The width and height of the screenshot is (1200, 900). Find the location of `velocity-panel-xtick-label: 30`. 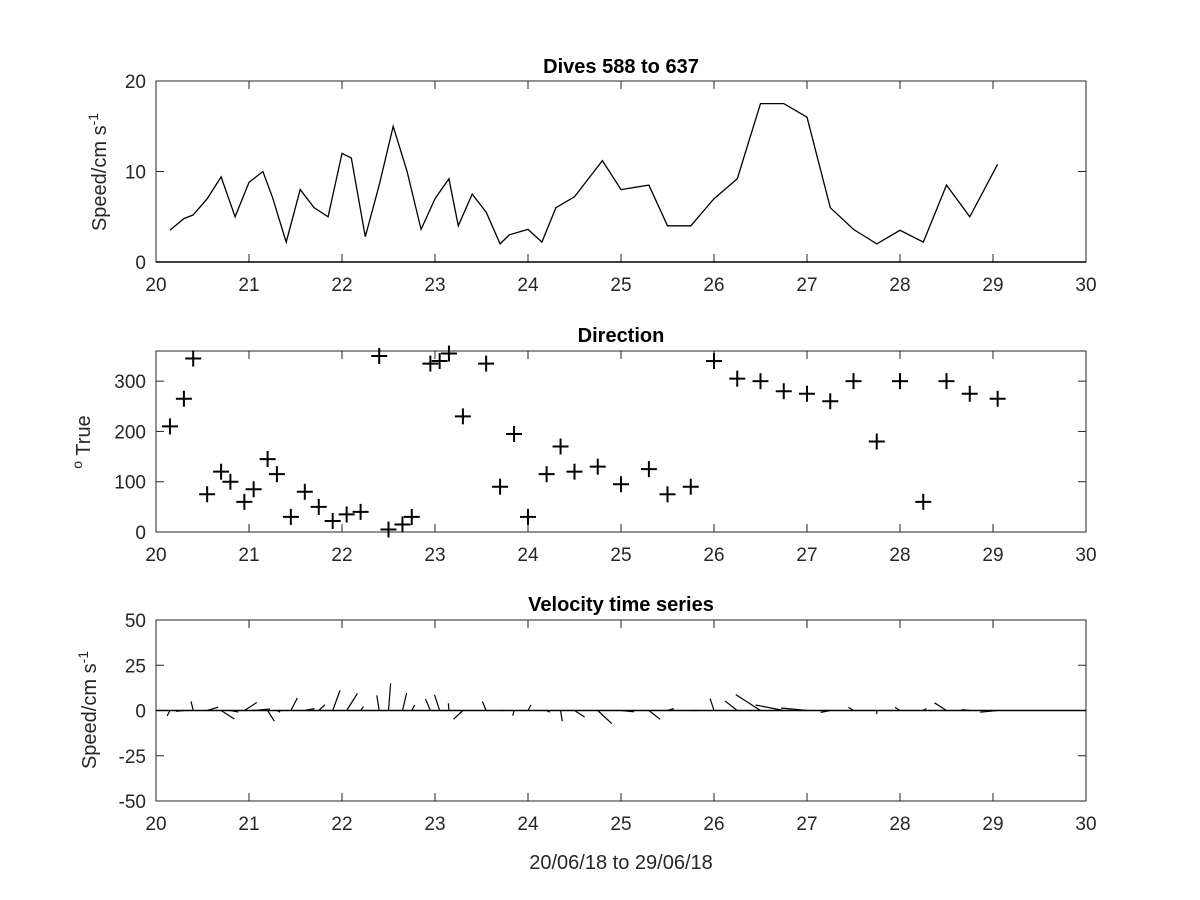

velocity-panel-xtick-label: 30 is located at coordinates (1085, 824).